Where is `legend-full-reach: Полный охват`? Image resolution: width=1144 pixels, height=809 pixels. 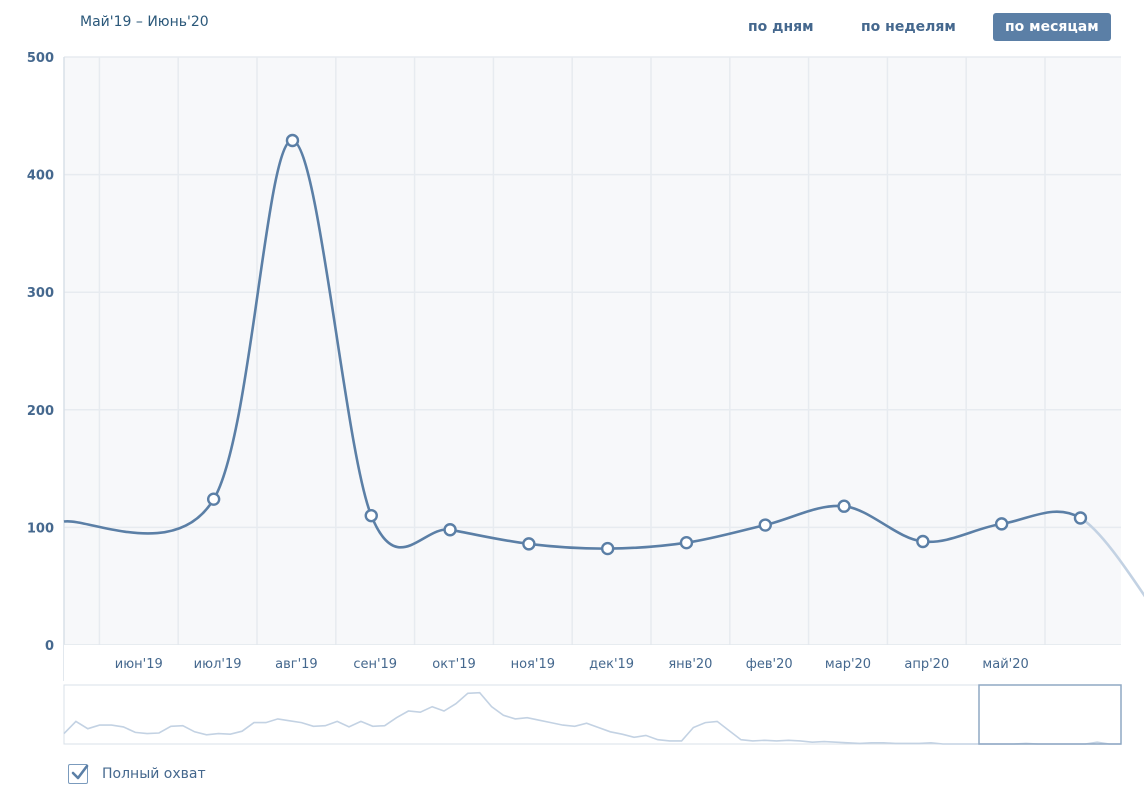 legend-full-reach: Полный охват is located at coordinates (137, 774).